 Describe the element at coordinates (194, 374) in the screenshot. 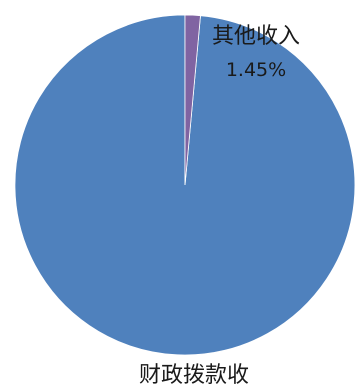

I see `slice-label-fiscal-appropriation: 财政拨款收` at that location.